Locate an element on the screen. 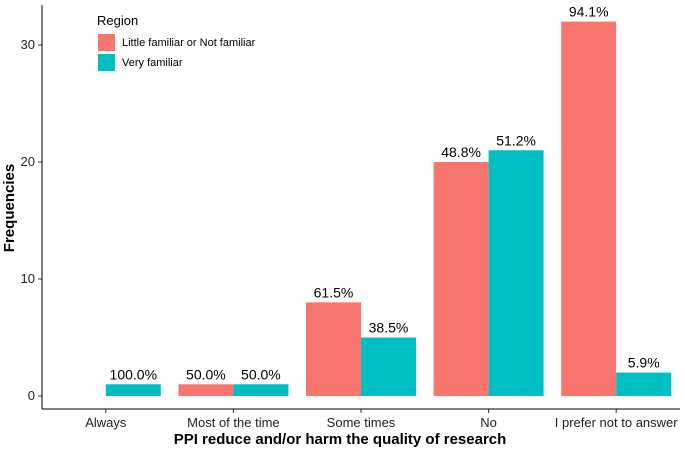 The image size is (685, 457). y-tick-label-30: 30 is located at coordinates (28, 44).